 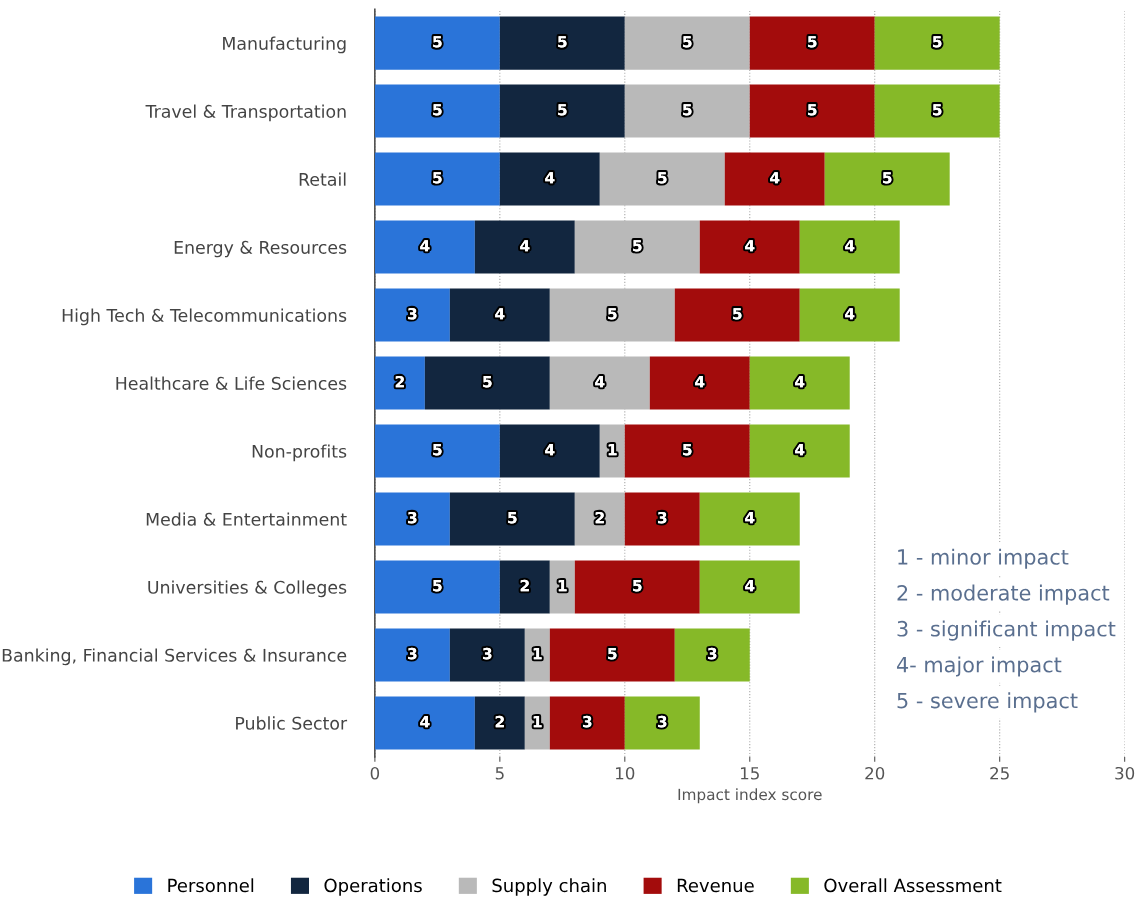 I want to click on legend-label: Revenue, so click(x=715, y=885).